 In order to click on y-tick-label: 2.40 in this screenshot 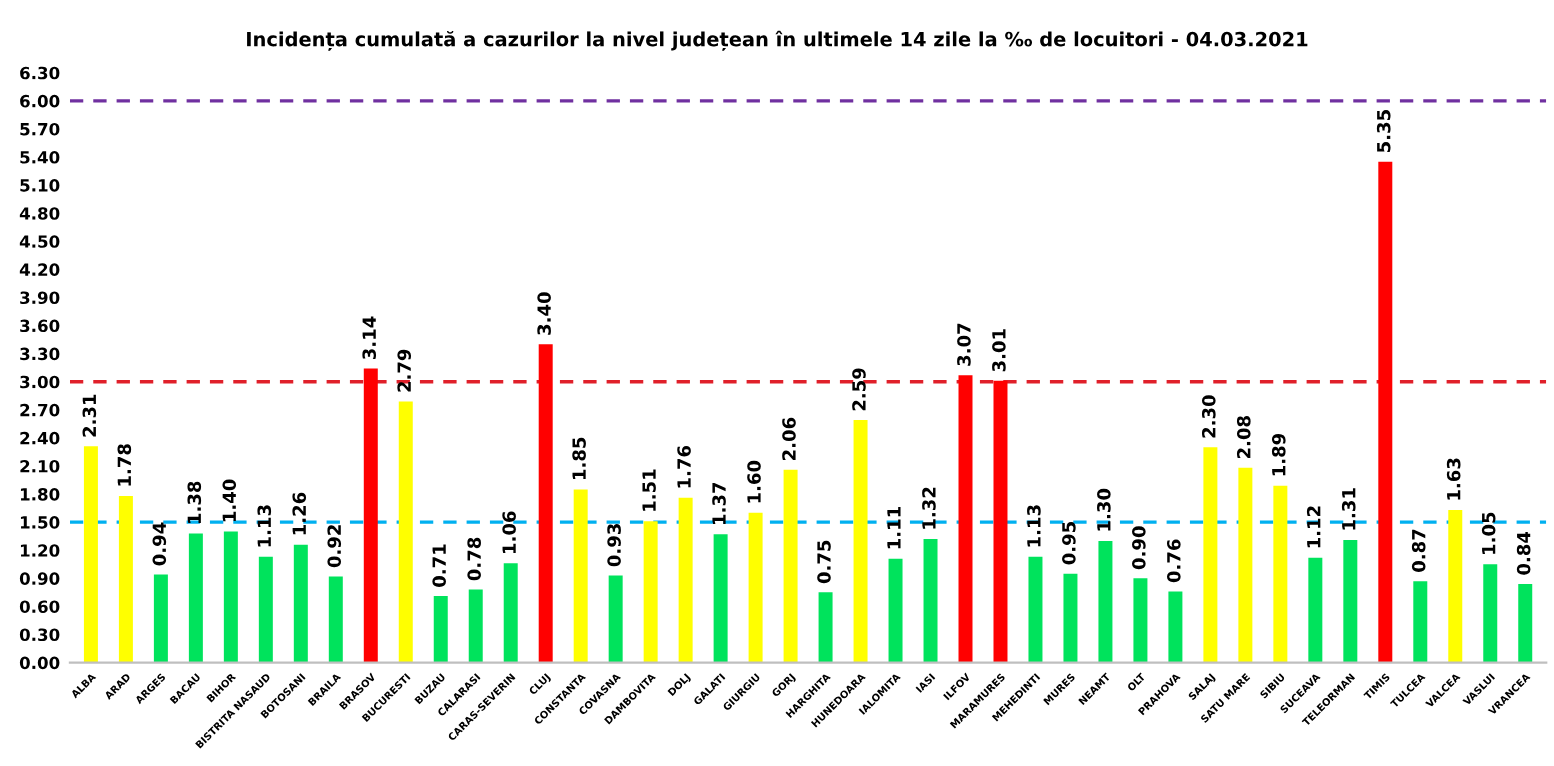, I will do `click(40, 438)`.